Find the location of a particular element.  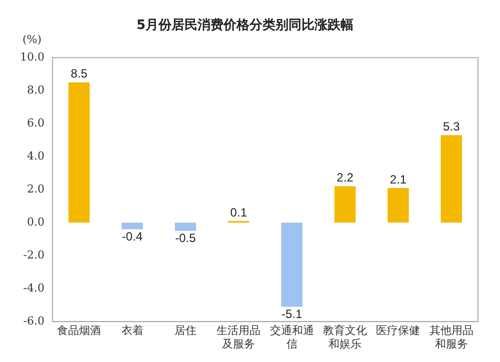

x-tick-label: 食品烟酒 is located at coordinates (79, 331).